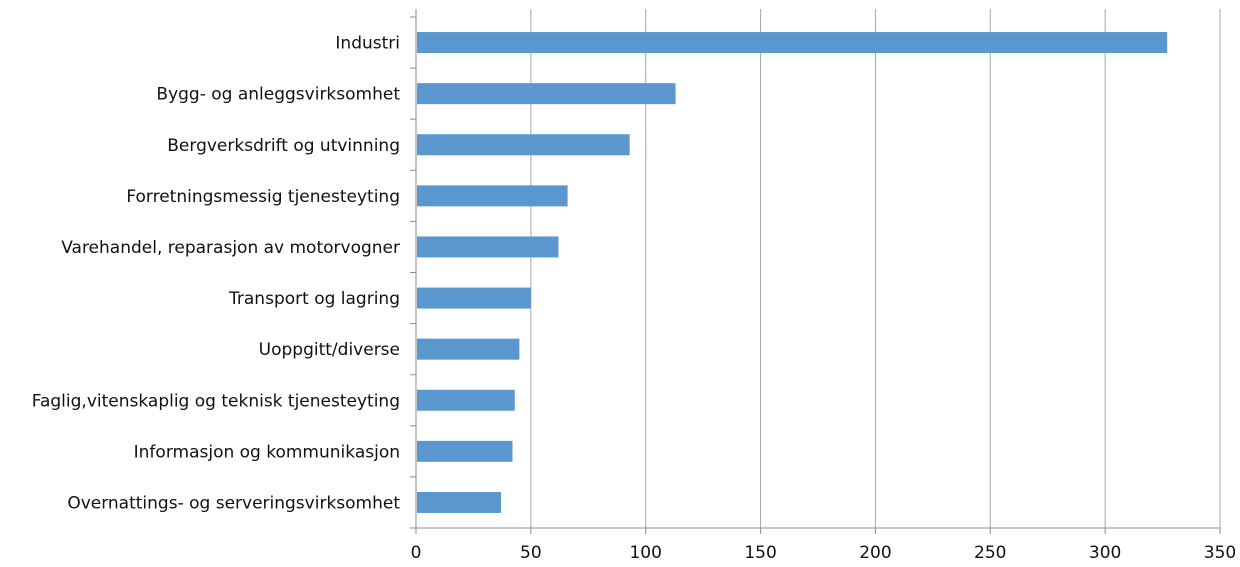 This screenshot has height=567, width=1240. What do you see at coordinates (990, 553) in the screenshot?
I see `x-tick-label-250: 250` at bounding box center [990, 553].